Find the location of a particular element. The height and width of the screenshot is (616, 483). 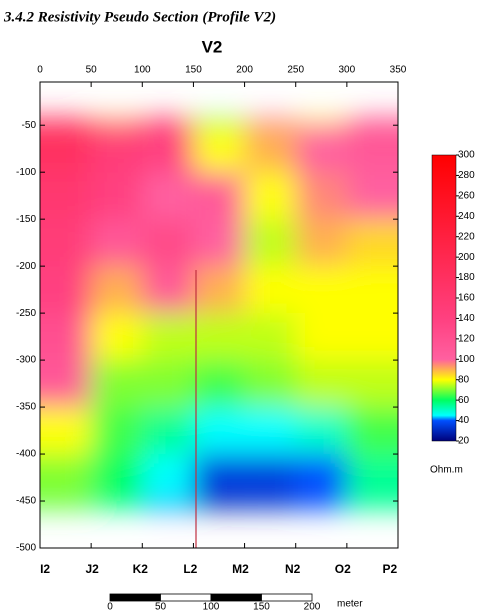

y-tick-label: -150 is located at coordinates (26, 219).